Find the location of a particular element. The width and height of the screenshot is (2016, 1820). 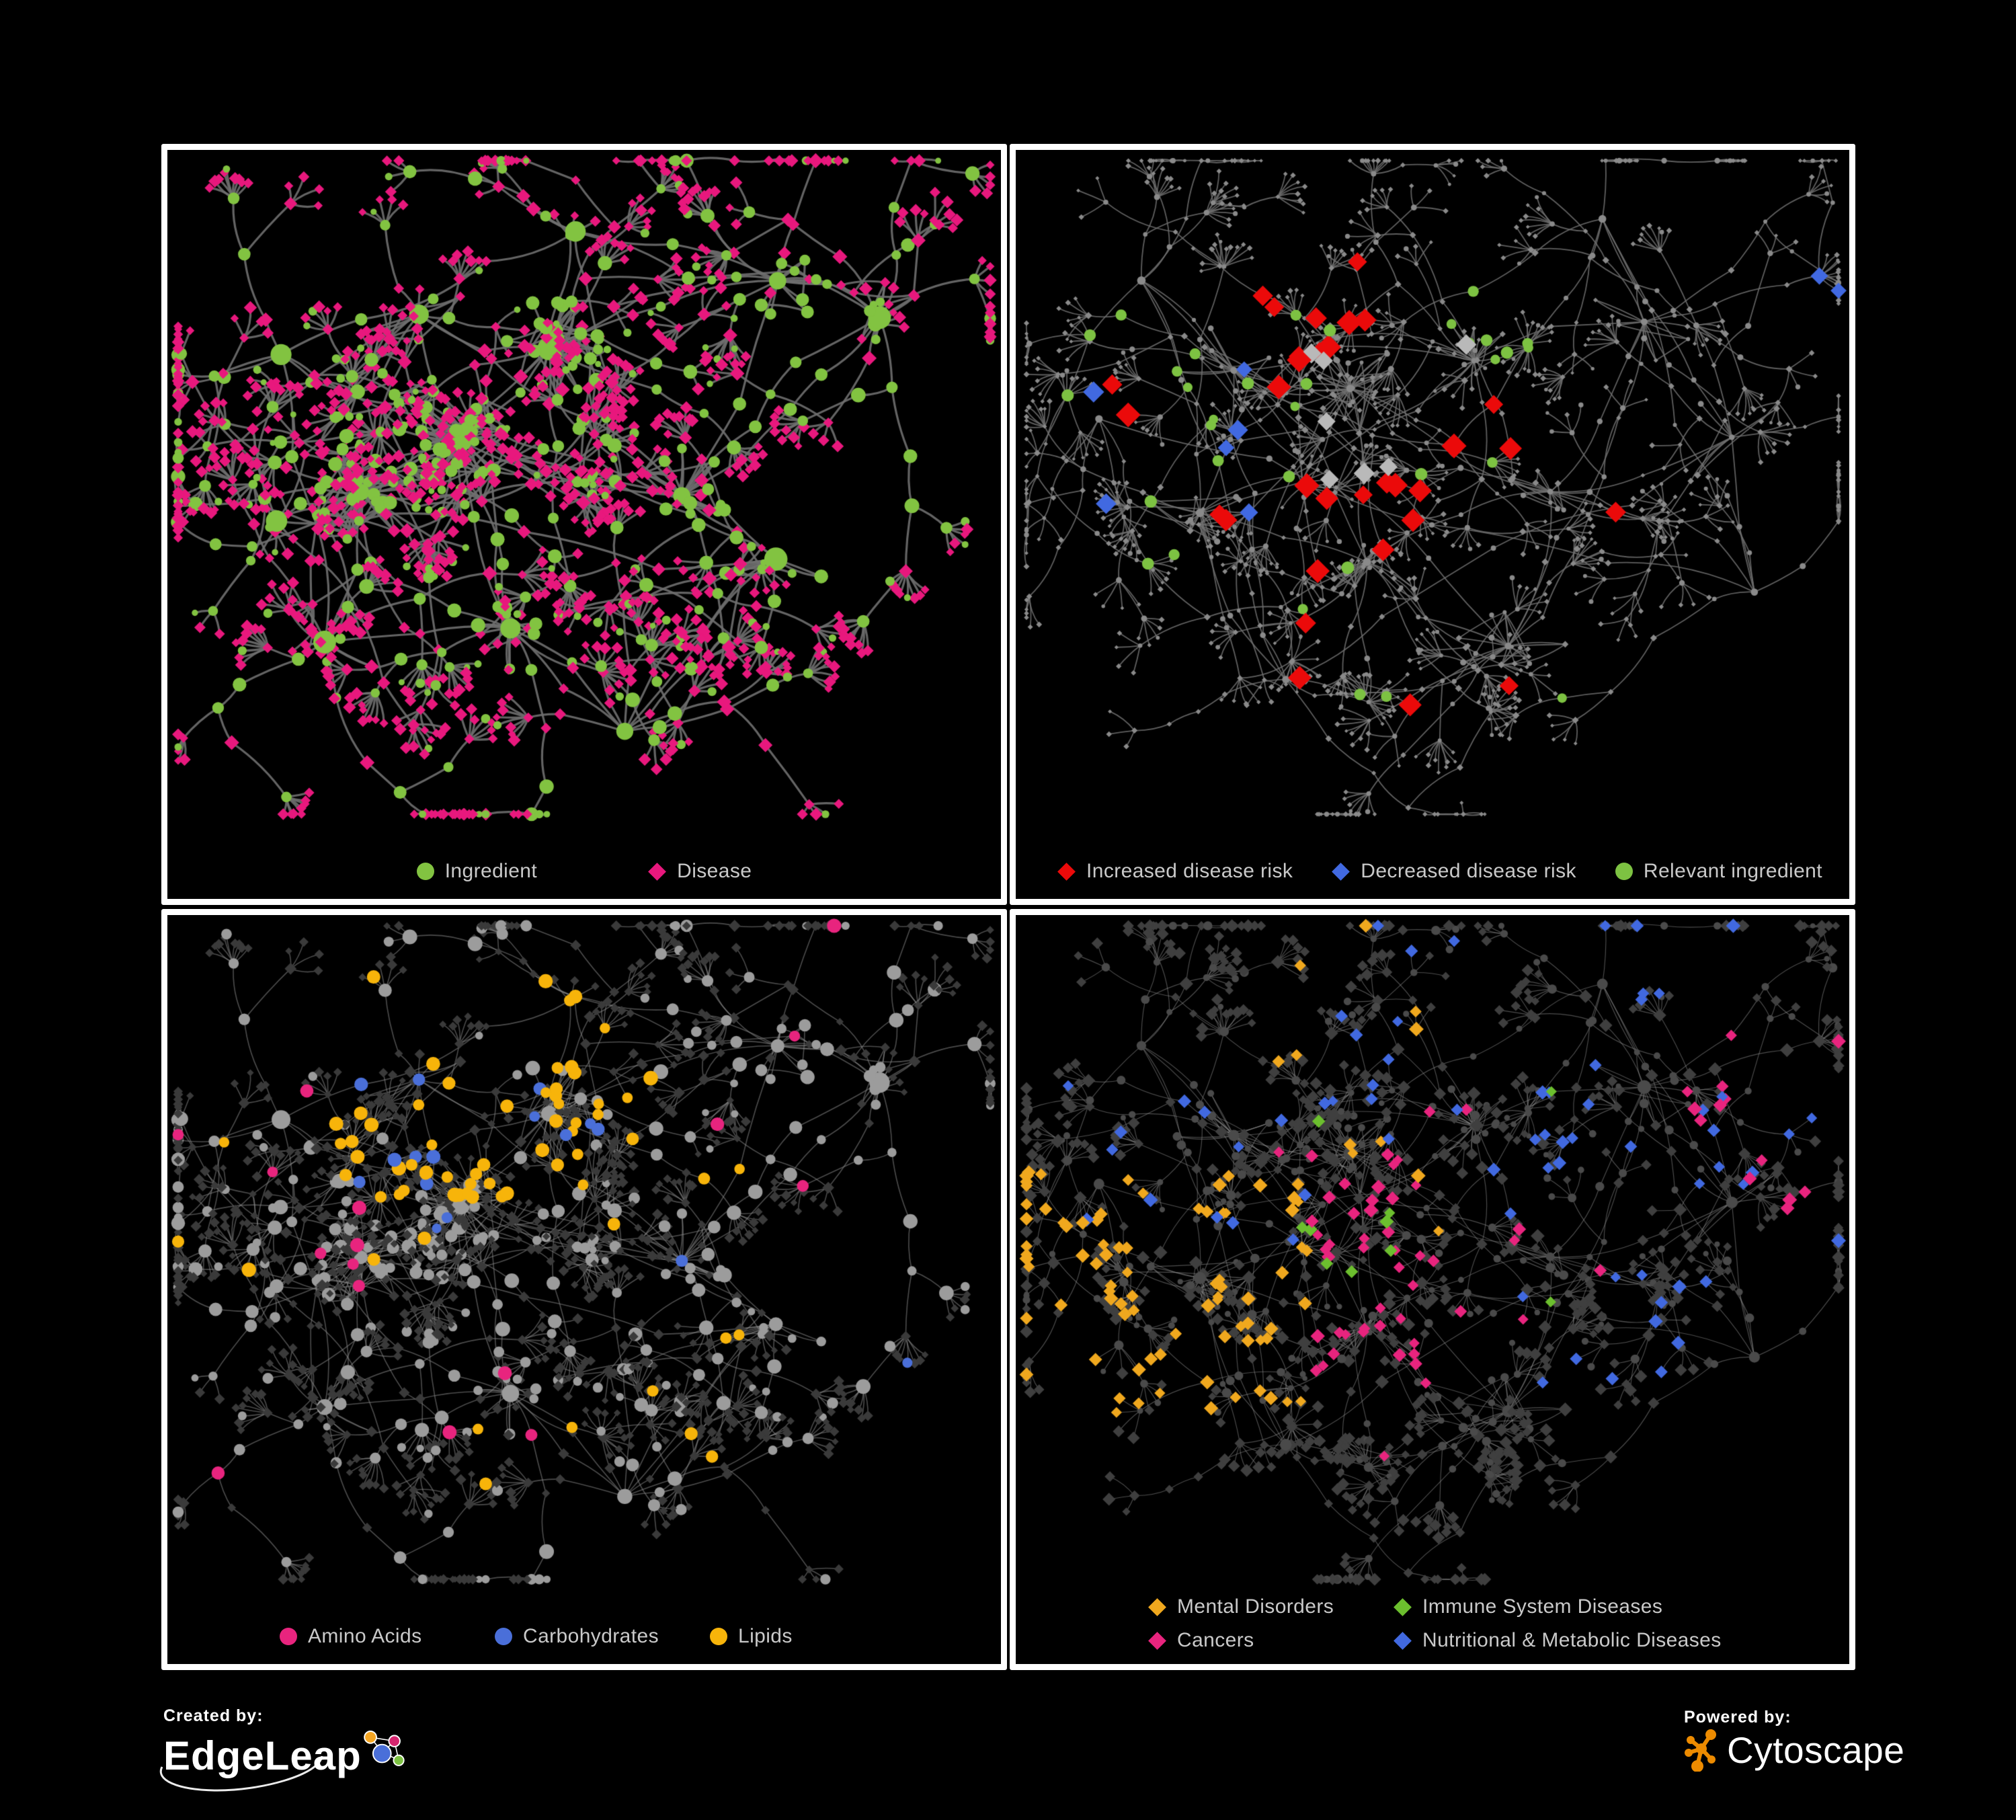

legend-item-relevant-ingredient: Relevant ingredient is located at coordinates (1718, 871).